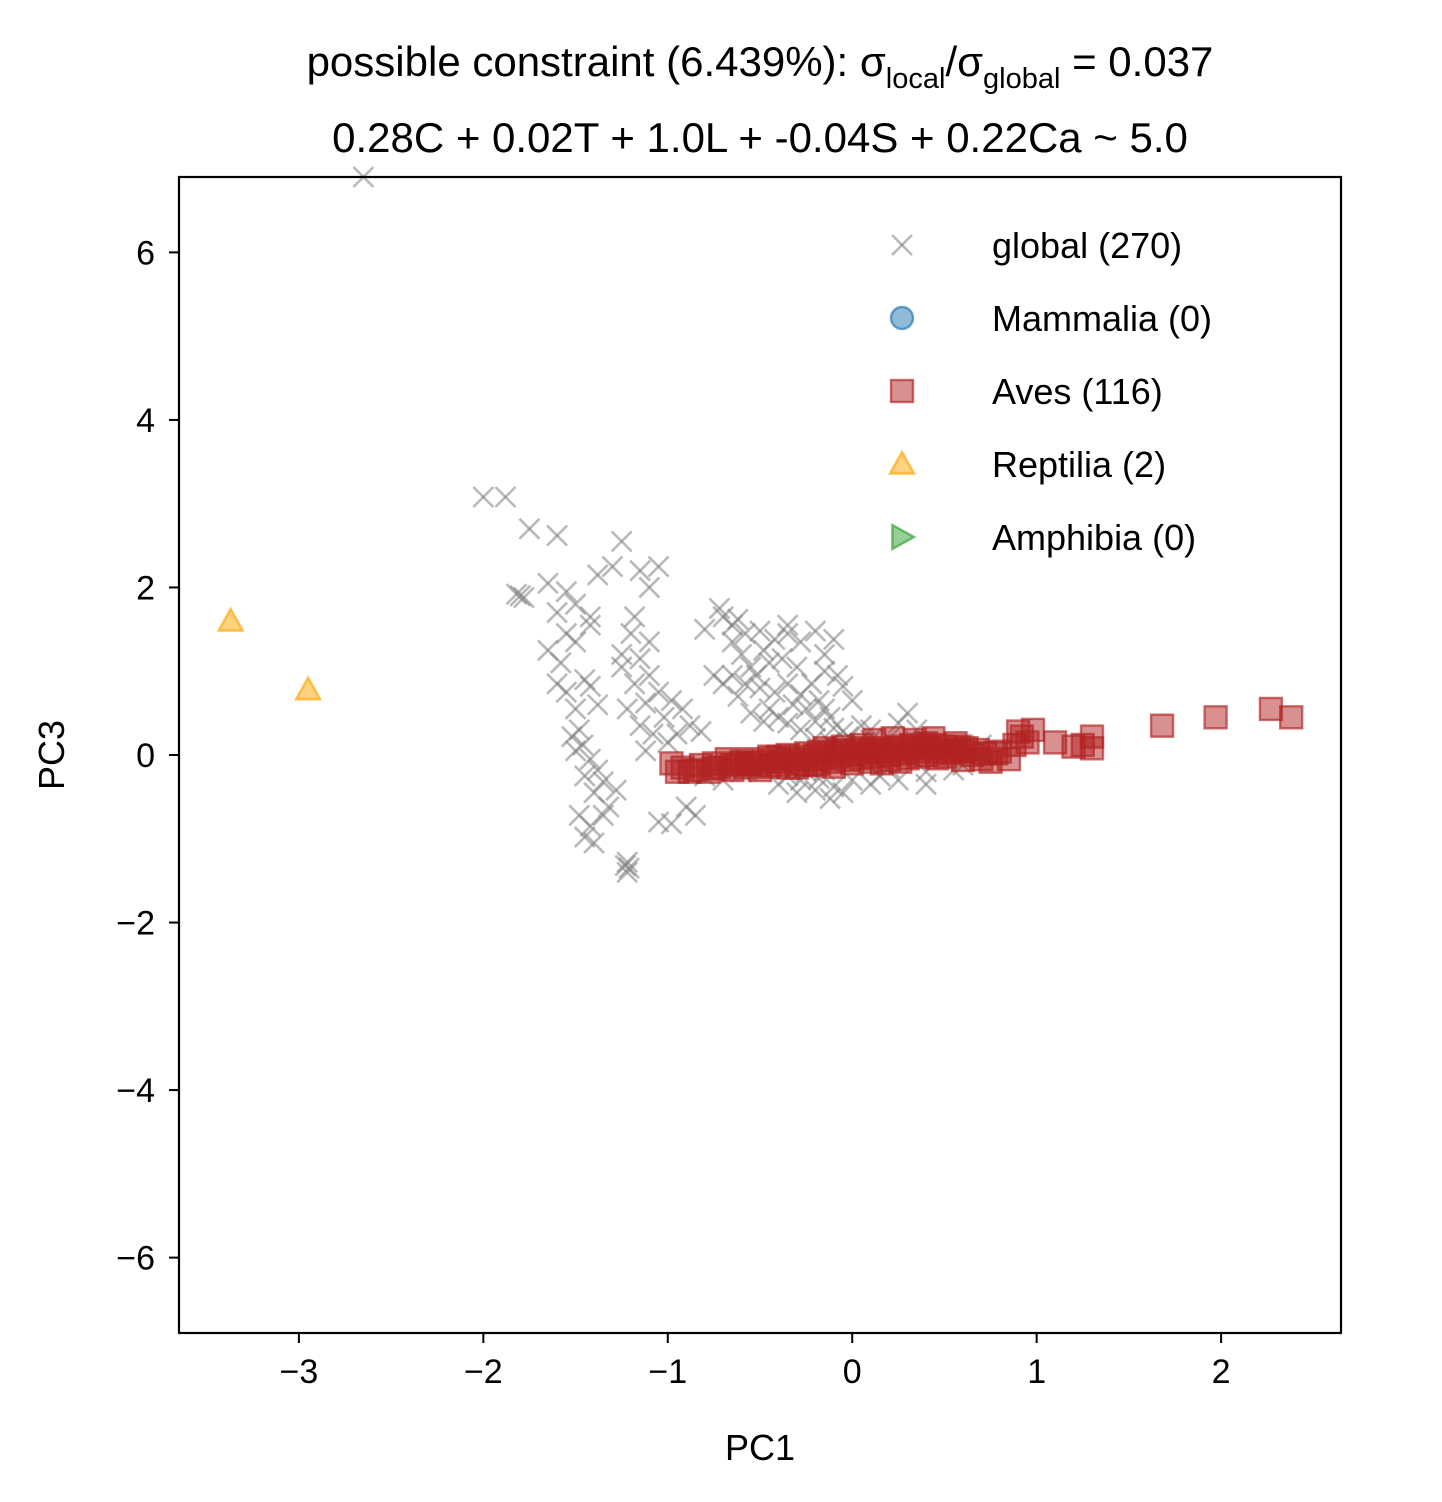 The image size is (1442, 1502). I want to click on chart-title-mid: /σ, so click(964, 61).